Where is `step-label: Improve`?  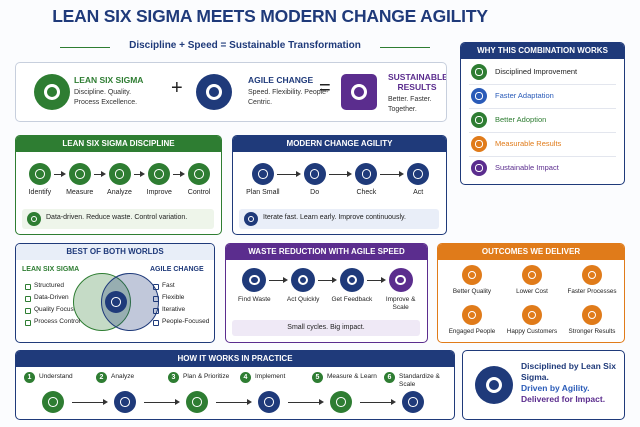 step-label: Improve is located at coordinates (159, 192).